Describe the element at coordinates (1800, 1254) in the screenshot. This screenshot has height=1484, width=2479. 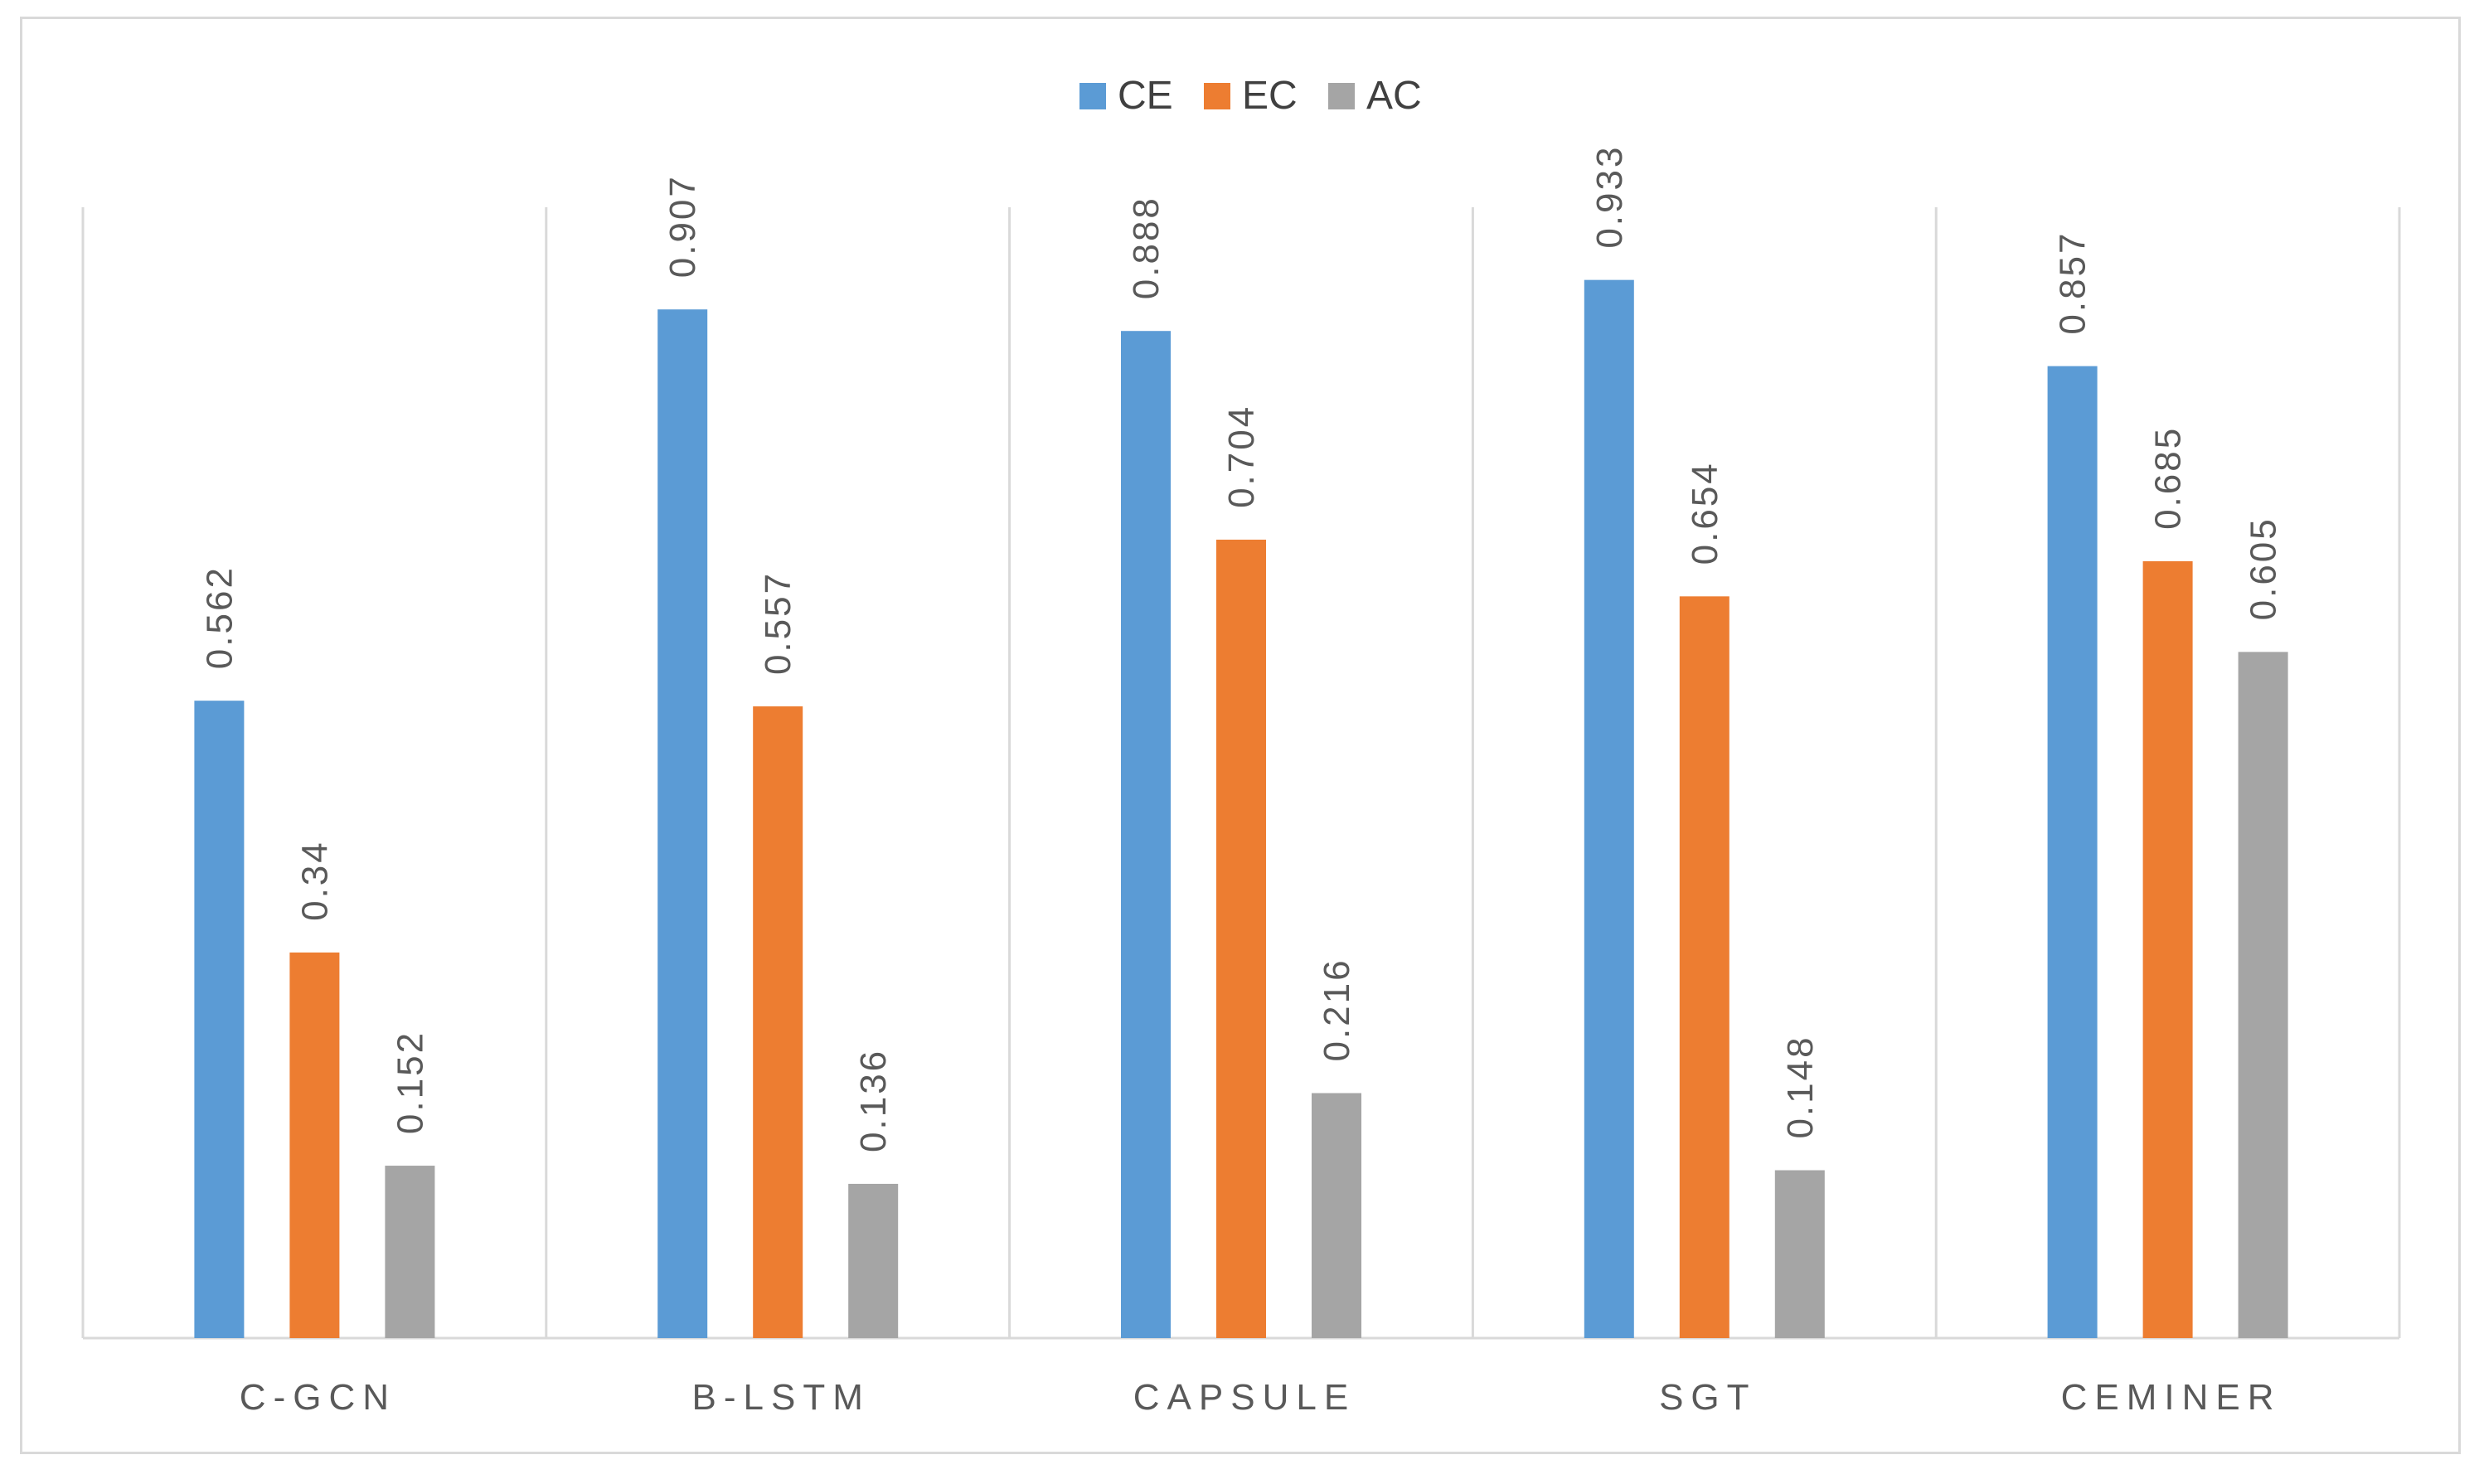
I see `bar-ac-sgt` at that location.